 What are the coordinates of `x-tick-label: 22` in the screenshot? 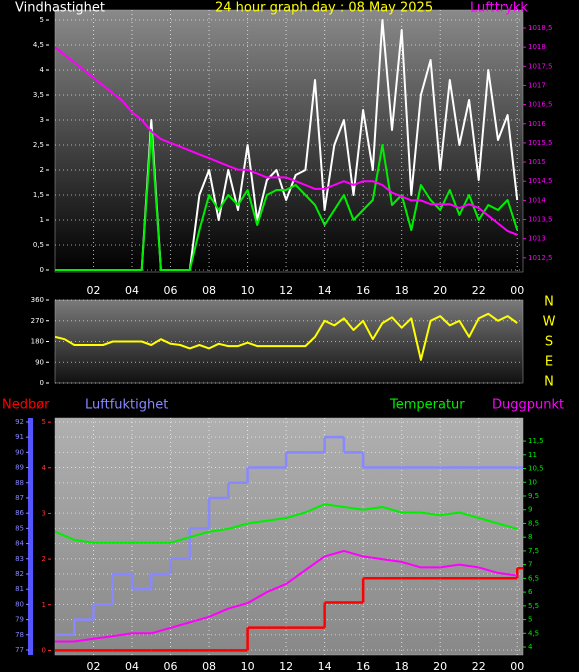 It's located at (479, 290).